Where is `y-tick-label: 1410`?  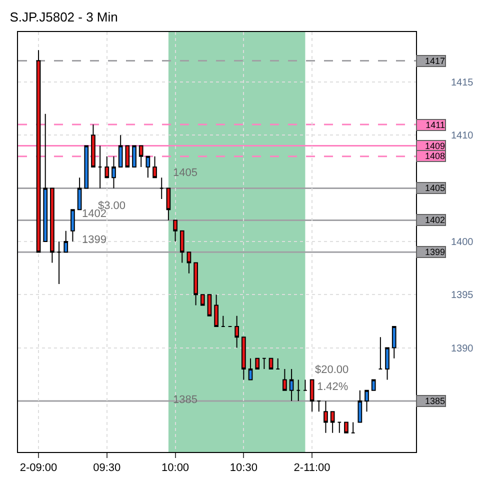 y-tick-label: 1410 is located at coordinates (462, 136).